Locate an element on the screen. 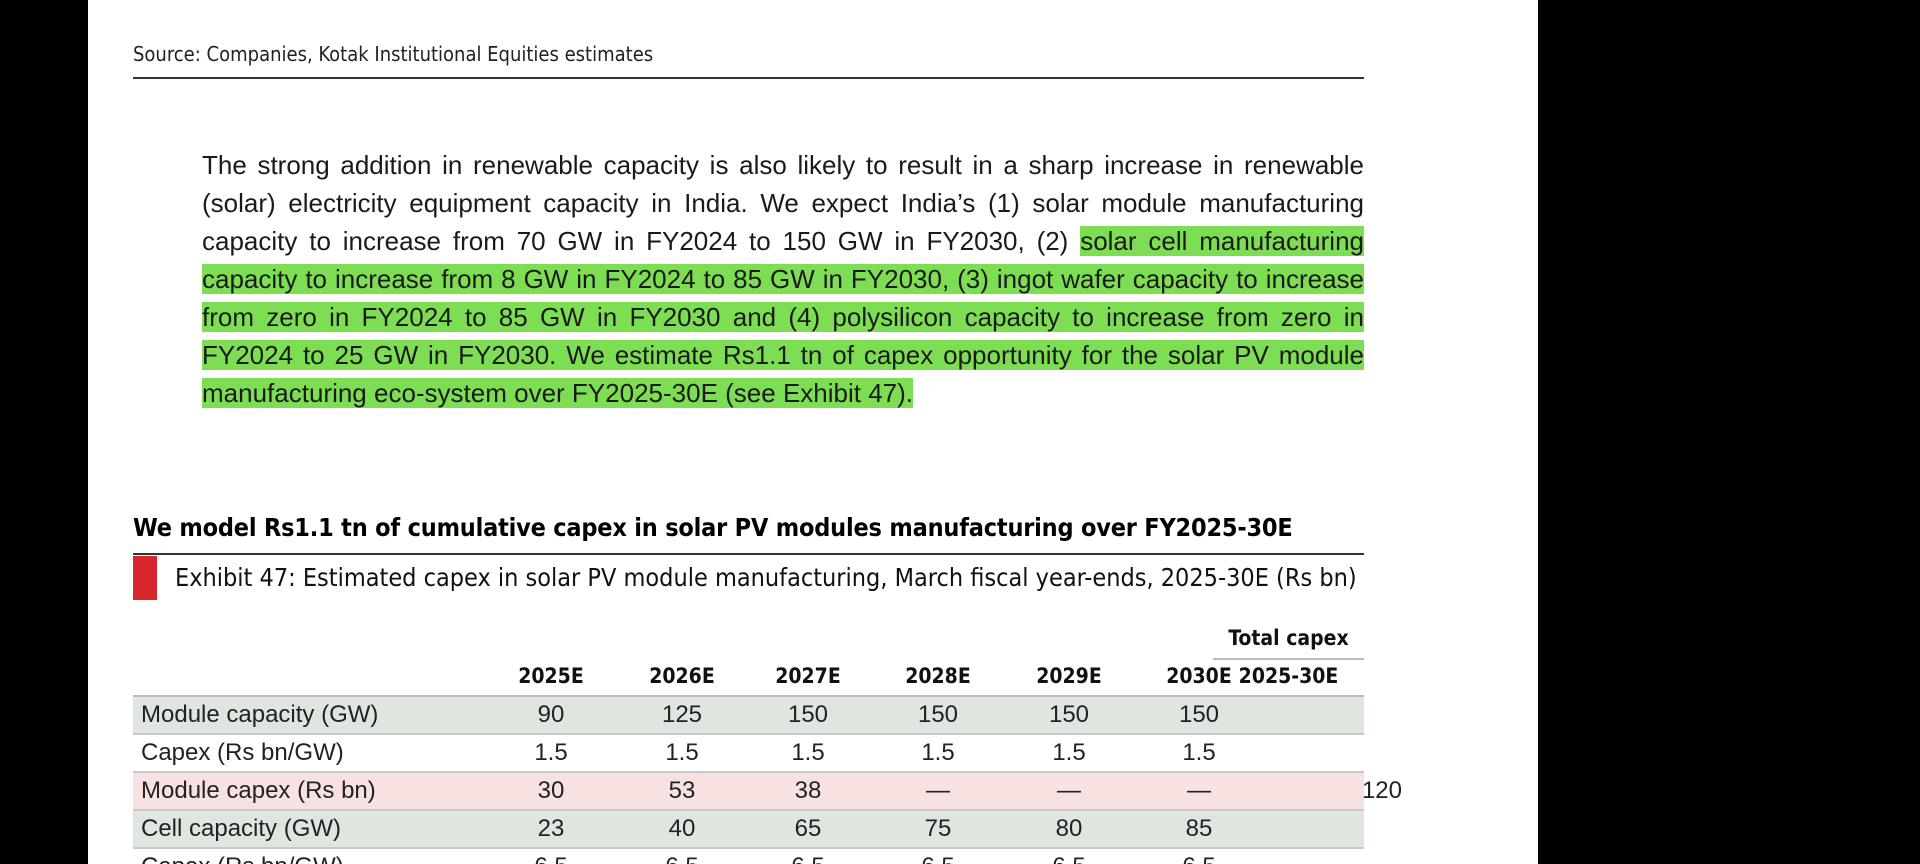  exhibit-marker is located at coordinates (145, 578).